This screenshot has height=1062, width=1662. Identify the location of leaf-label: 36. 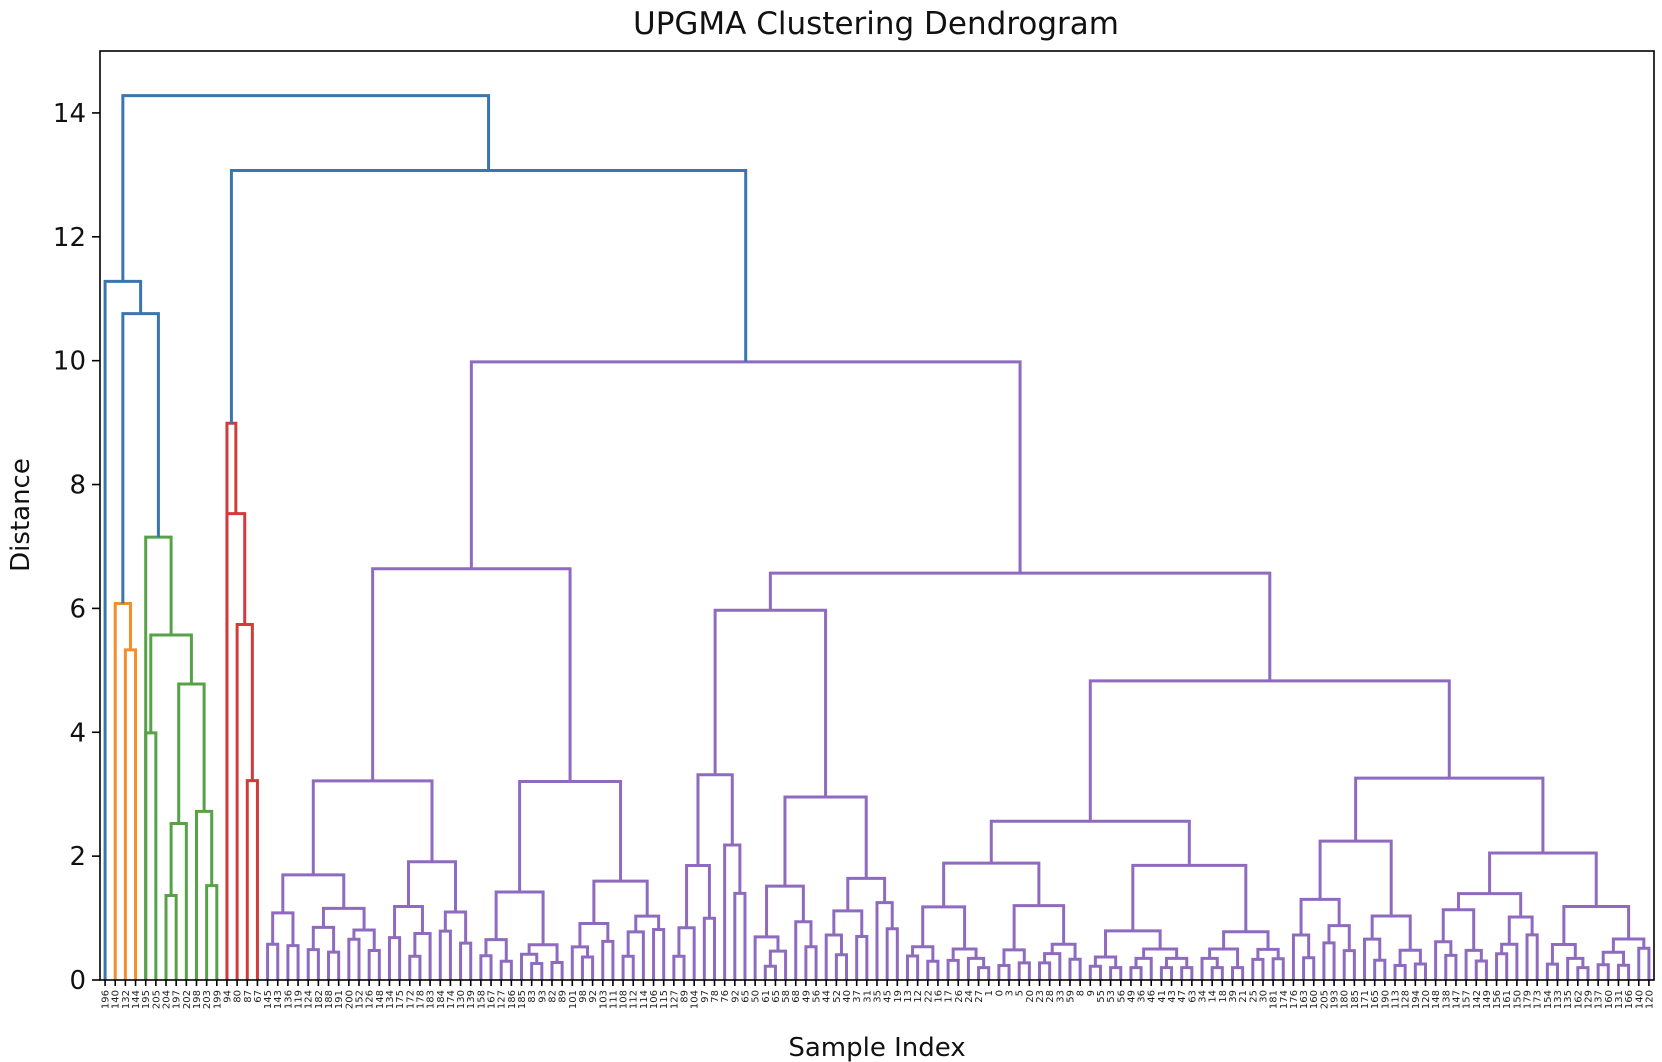
(1142, 996).